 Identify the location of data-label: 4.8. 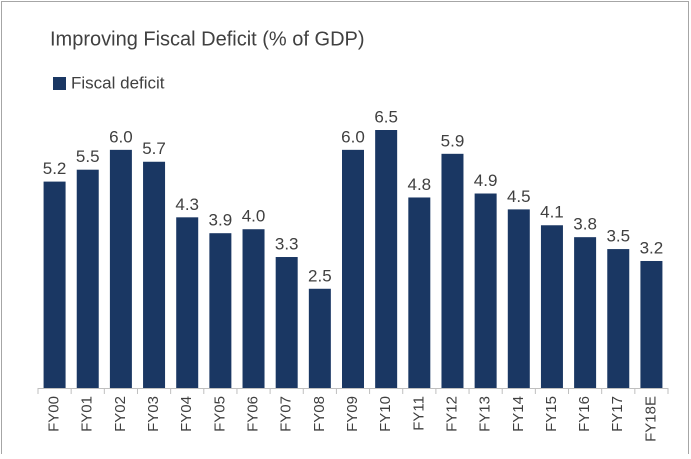
(419, 184).